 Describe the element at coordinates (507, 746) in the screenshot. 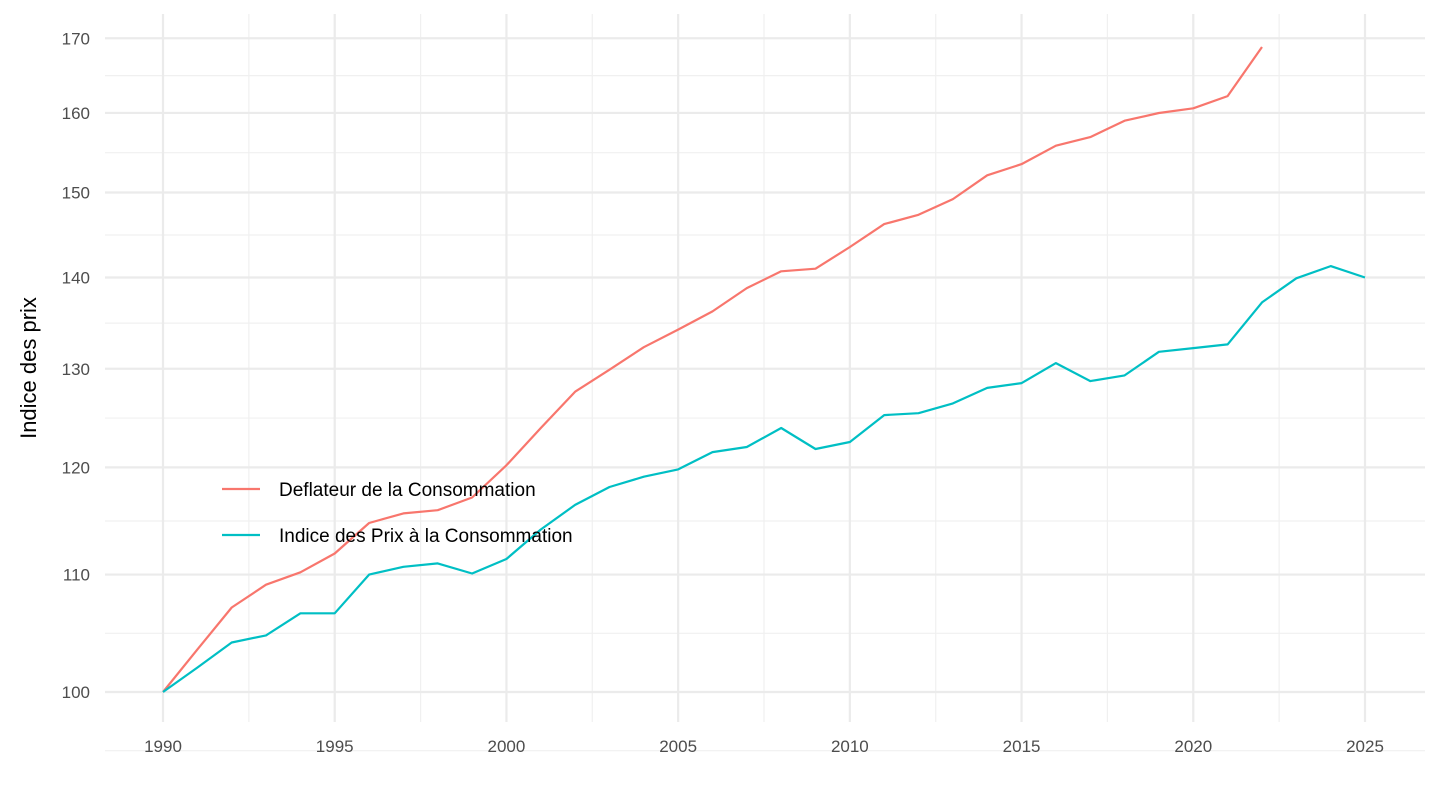

I see `x-tick-label: 2000` at that location.